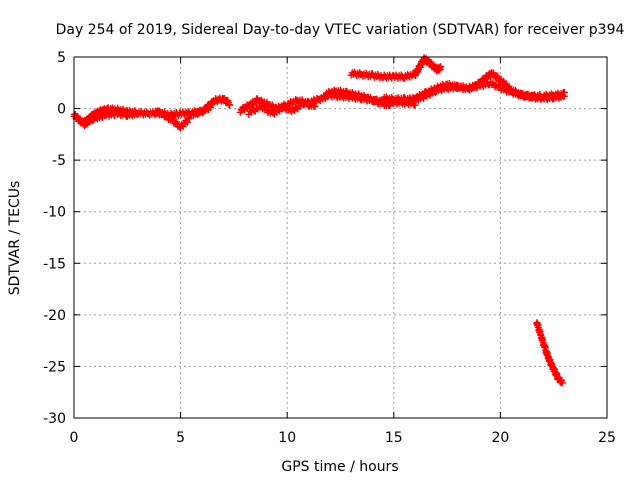 This screenshot has width=640, height=480. What do you see at coordinates (287, 438) in the screenshot?
I see `x-tick-label: 10` at bounding box center [287, 438].